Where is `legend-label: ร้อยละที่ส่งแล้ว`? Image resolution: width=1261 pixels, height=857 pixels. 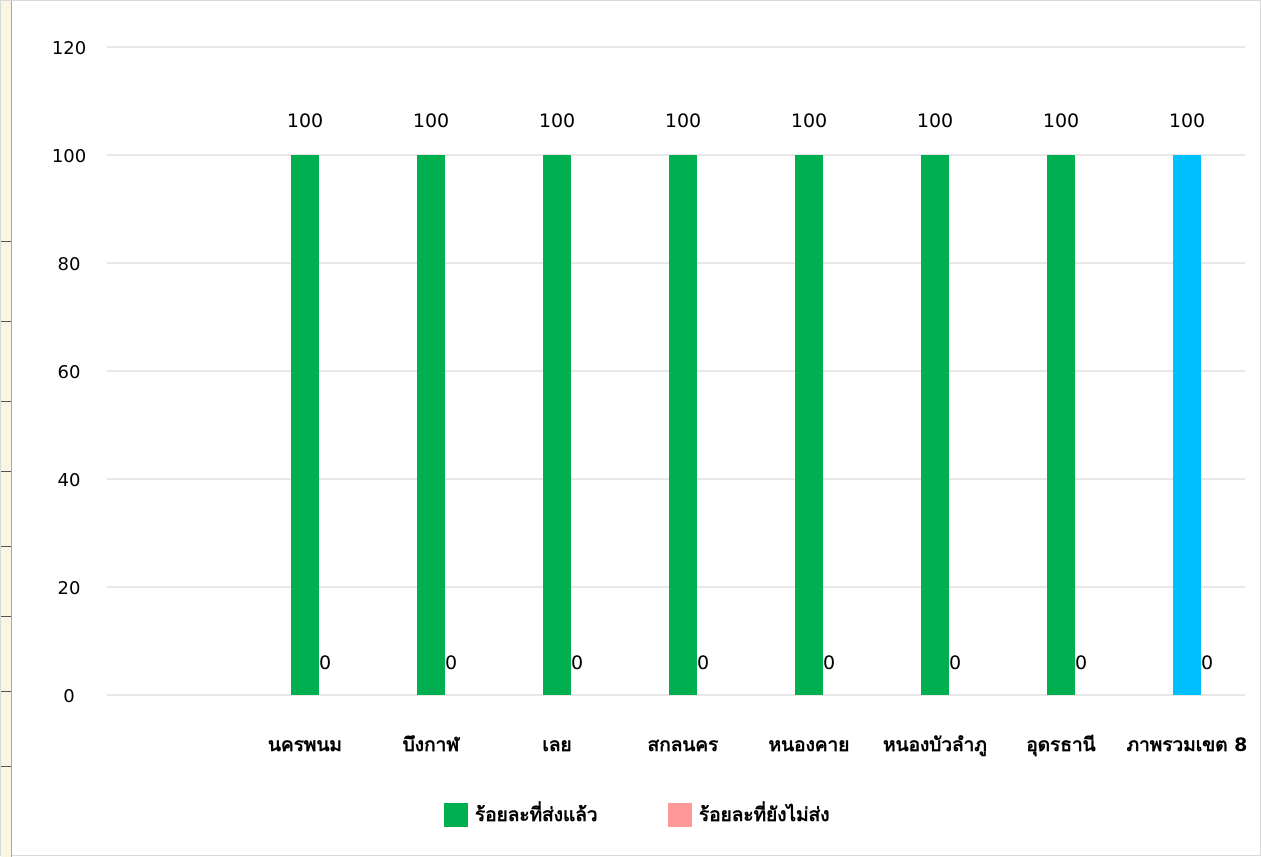
legend-label: ร้อยละที่ส่งแล้ว is located at coordinates (536, 813).